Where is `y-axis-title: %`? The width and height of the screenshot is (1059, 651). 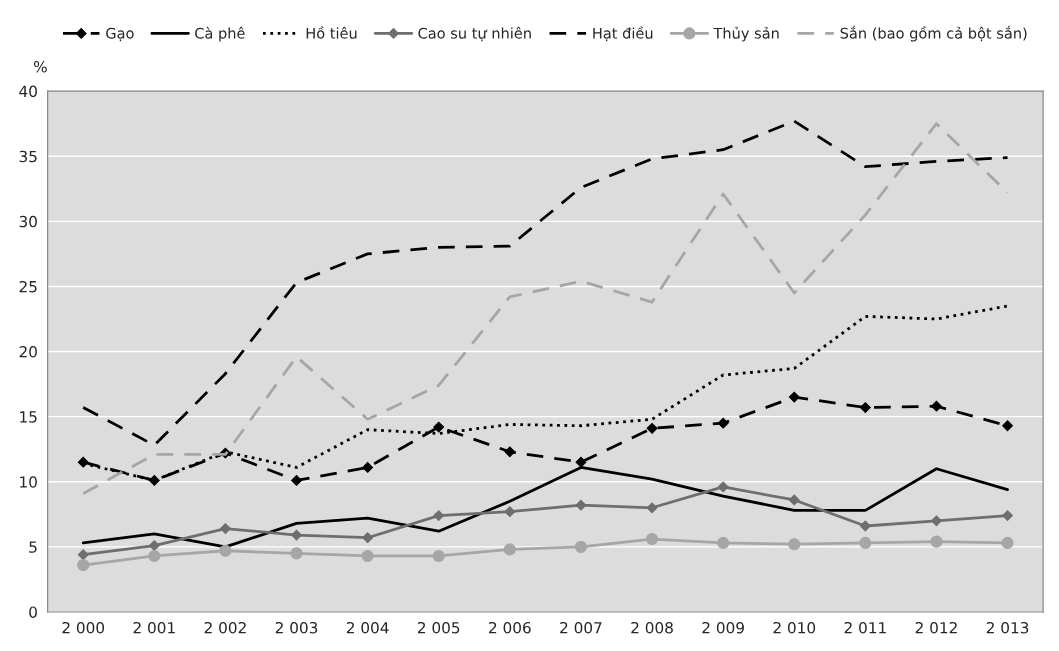 y-axis-title: % is located at coordinates (40, 67).